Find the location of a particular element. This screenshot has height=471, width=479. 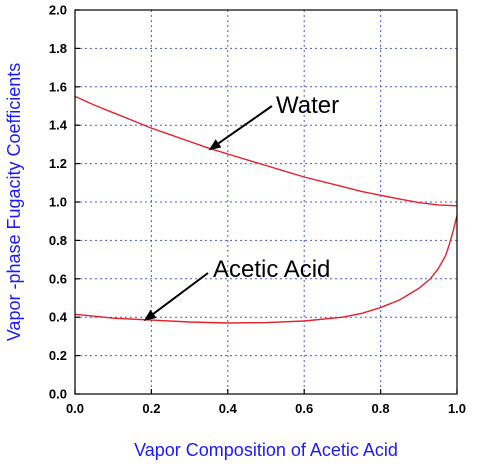

y-tick-labels: 0.0 0.2 0.4 0.6 0.8 1.0 1.2 1.4 1.6 1.8 2.0 is located at coordinates (58, 202).